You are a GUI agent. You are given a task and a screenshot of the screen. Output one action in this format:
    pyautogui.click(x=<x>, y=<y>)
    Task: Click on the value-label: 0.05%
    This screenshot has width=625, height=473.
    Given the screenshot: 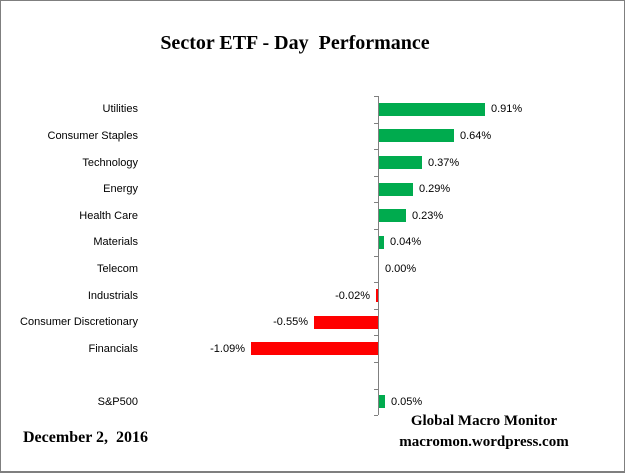 What is the action you would take?
    pyautogui.click(x=407, y=401)
    